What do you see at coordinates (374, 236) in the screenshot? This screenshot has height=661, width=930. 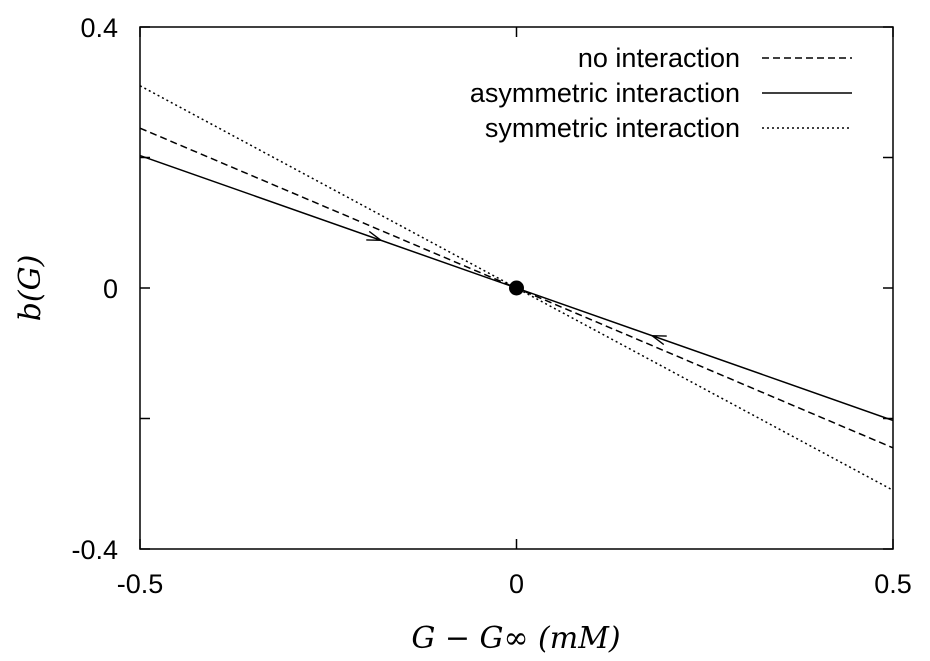 I see `direction-arrow-right` at bounding box center [374, 236].